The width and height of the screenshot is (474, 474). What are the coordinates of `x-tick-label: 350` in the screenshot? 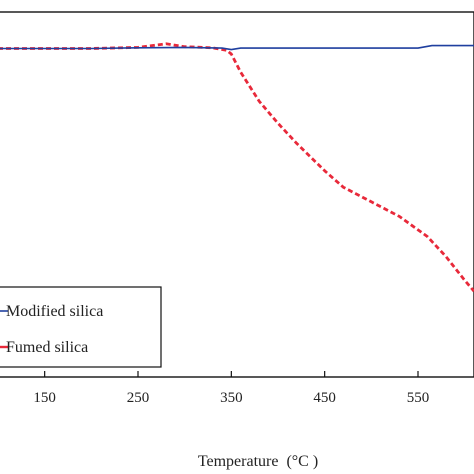 It's located at (231, 398).